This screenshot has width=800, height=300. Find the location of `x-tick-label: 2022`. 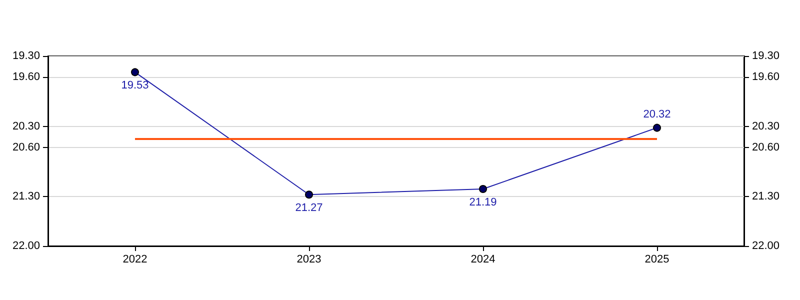

x-tick-label: 2022 is located at coordinates (135, 260).